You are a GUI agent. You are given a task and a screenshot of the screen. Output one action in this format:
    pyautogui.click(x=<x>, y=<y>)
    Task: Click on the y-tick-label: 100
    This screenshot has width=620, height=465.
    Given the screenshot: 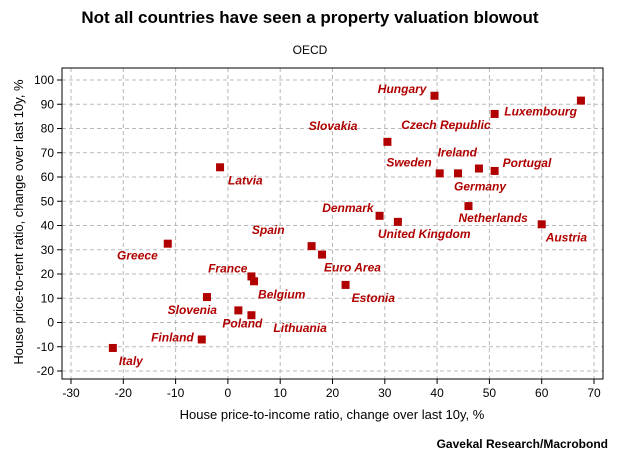 What is the action you would take?
    pyautogui.click(x=44, y=80)
    